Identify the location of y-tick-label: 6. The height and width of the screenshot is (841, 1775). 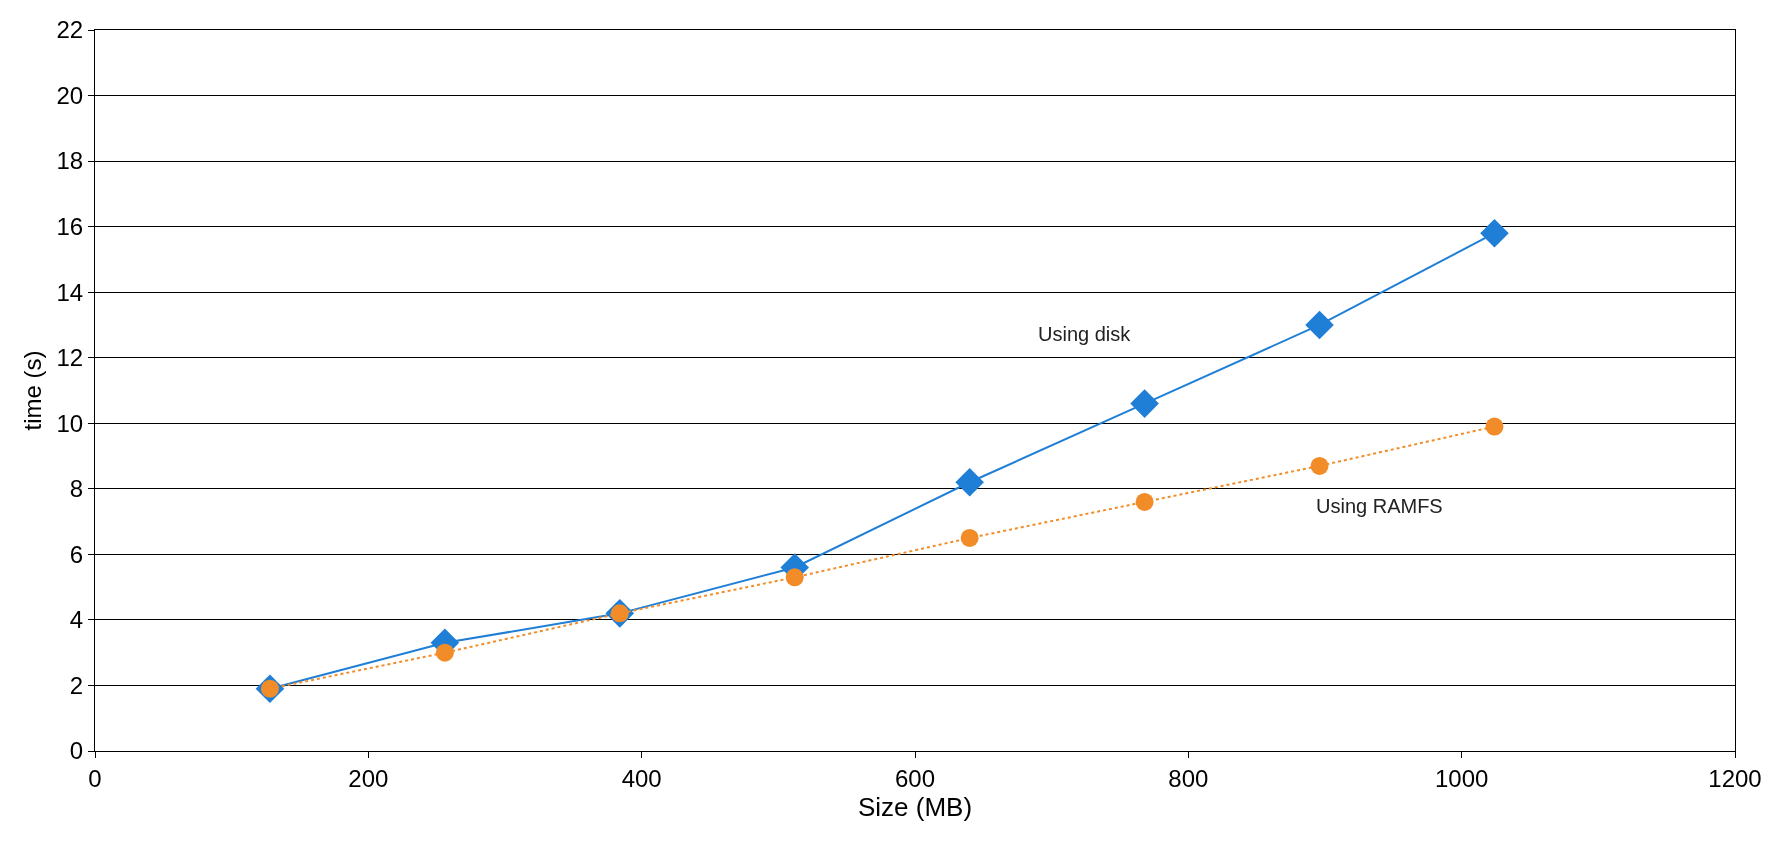
(76, 554).